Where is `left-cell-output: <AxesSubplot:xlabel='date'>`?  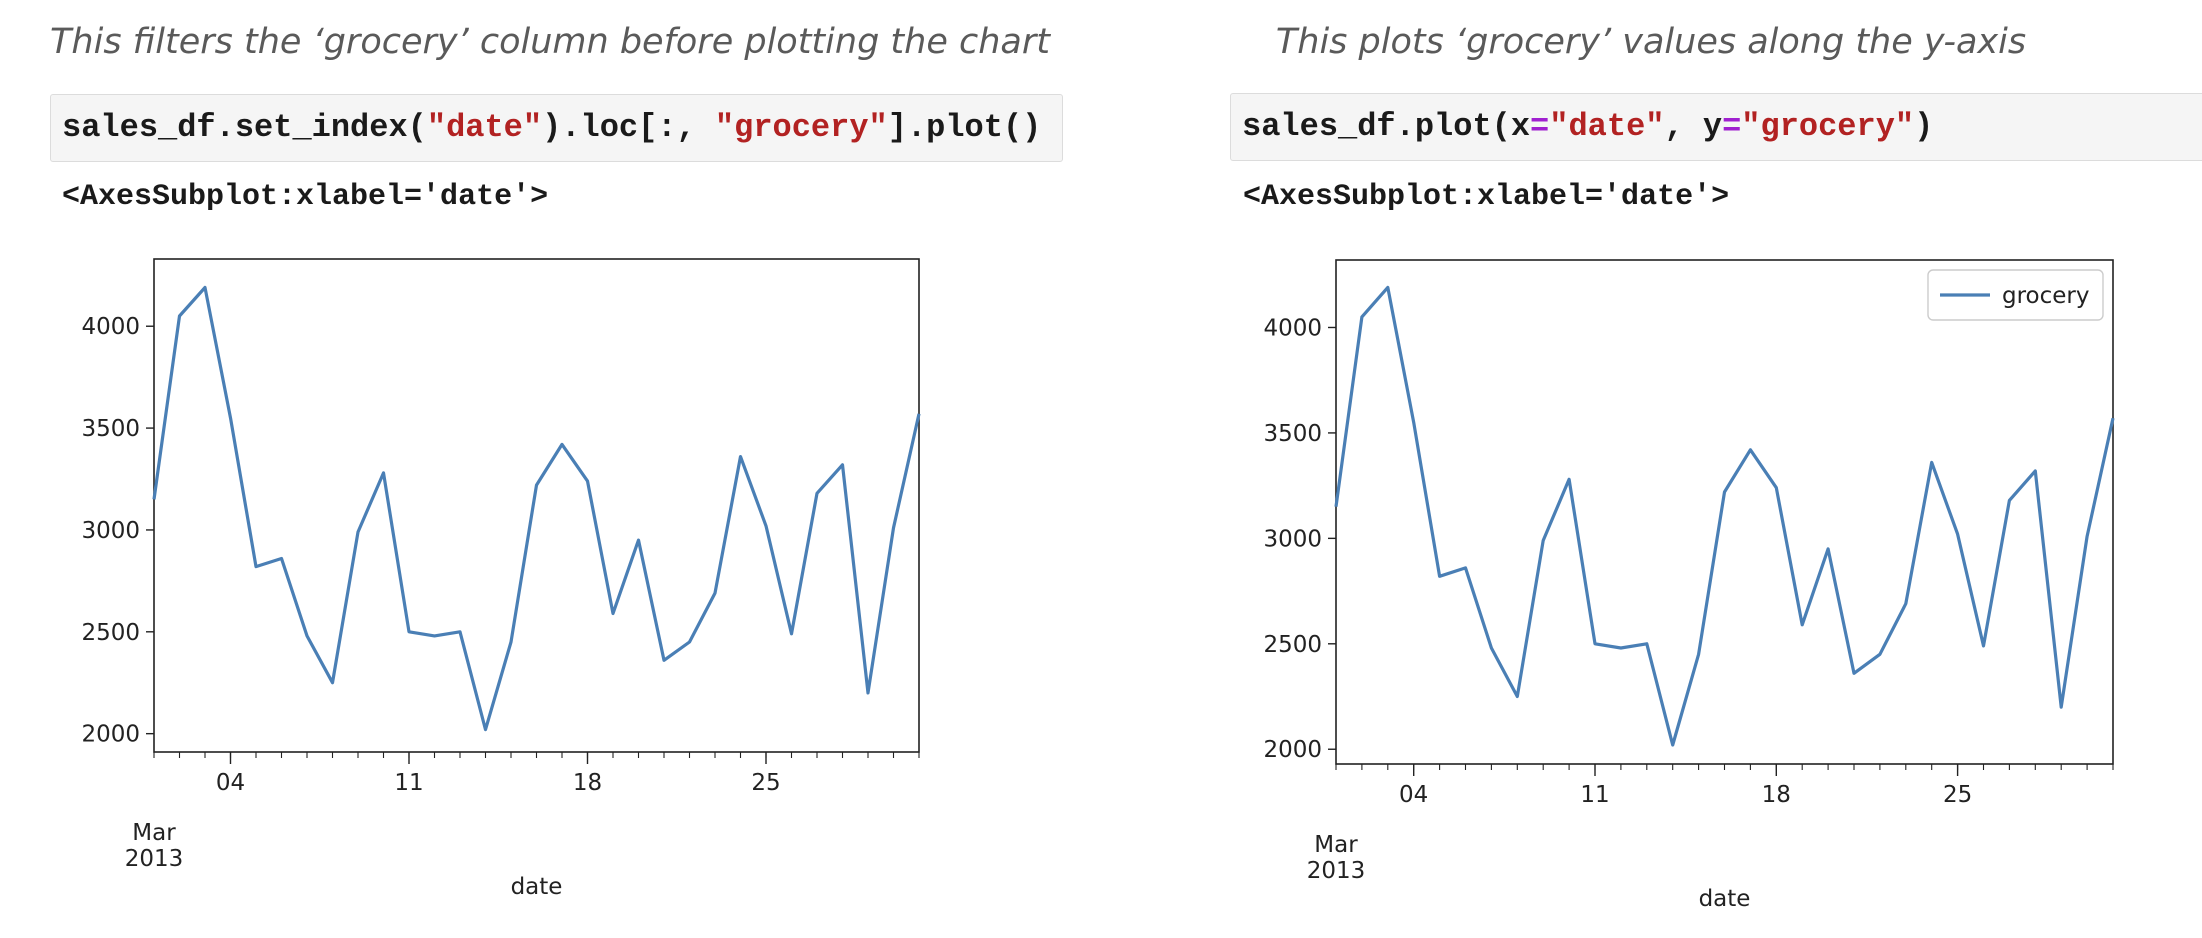 left-cell-output: <AxesSubplot:xlabel='date'> is located at coordinates (305, 197).